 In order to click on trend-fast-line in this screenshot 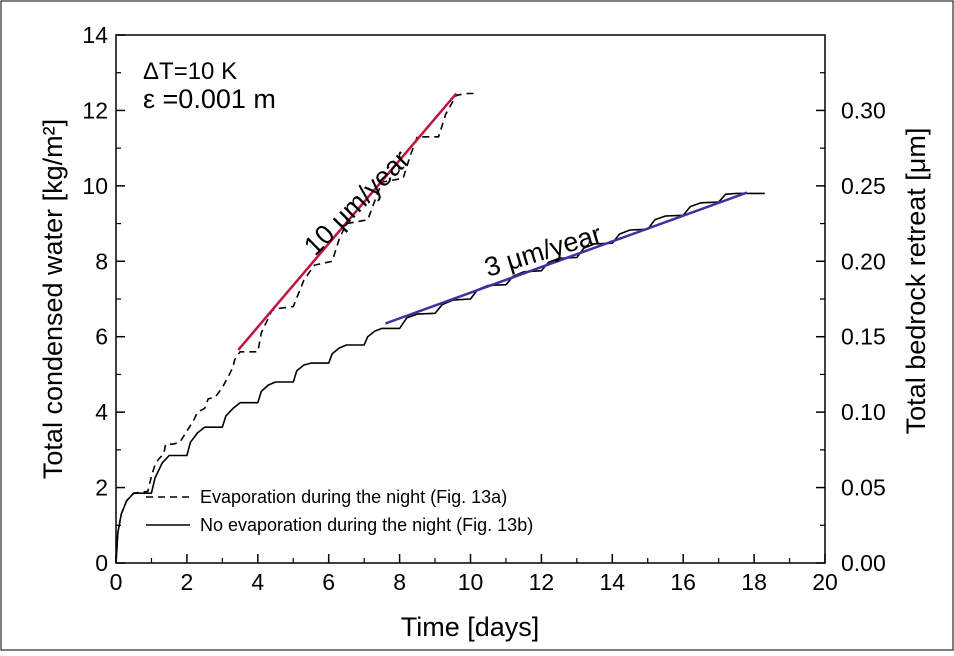, I will do `click(347, 221)`.